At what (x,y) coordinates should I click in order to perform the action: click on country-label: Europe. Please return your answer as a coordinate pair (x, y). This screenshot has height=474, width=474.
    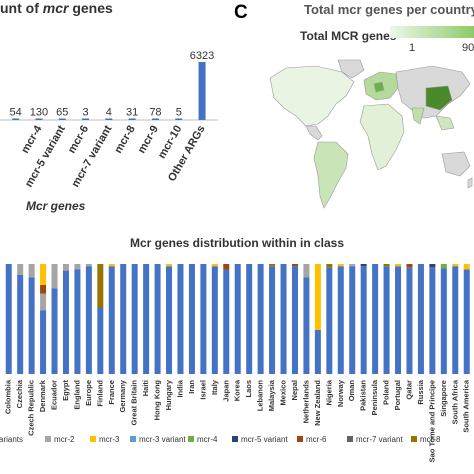
    Looking at the image, I should click on (88, 393).